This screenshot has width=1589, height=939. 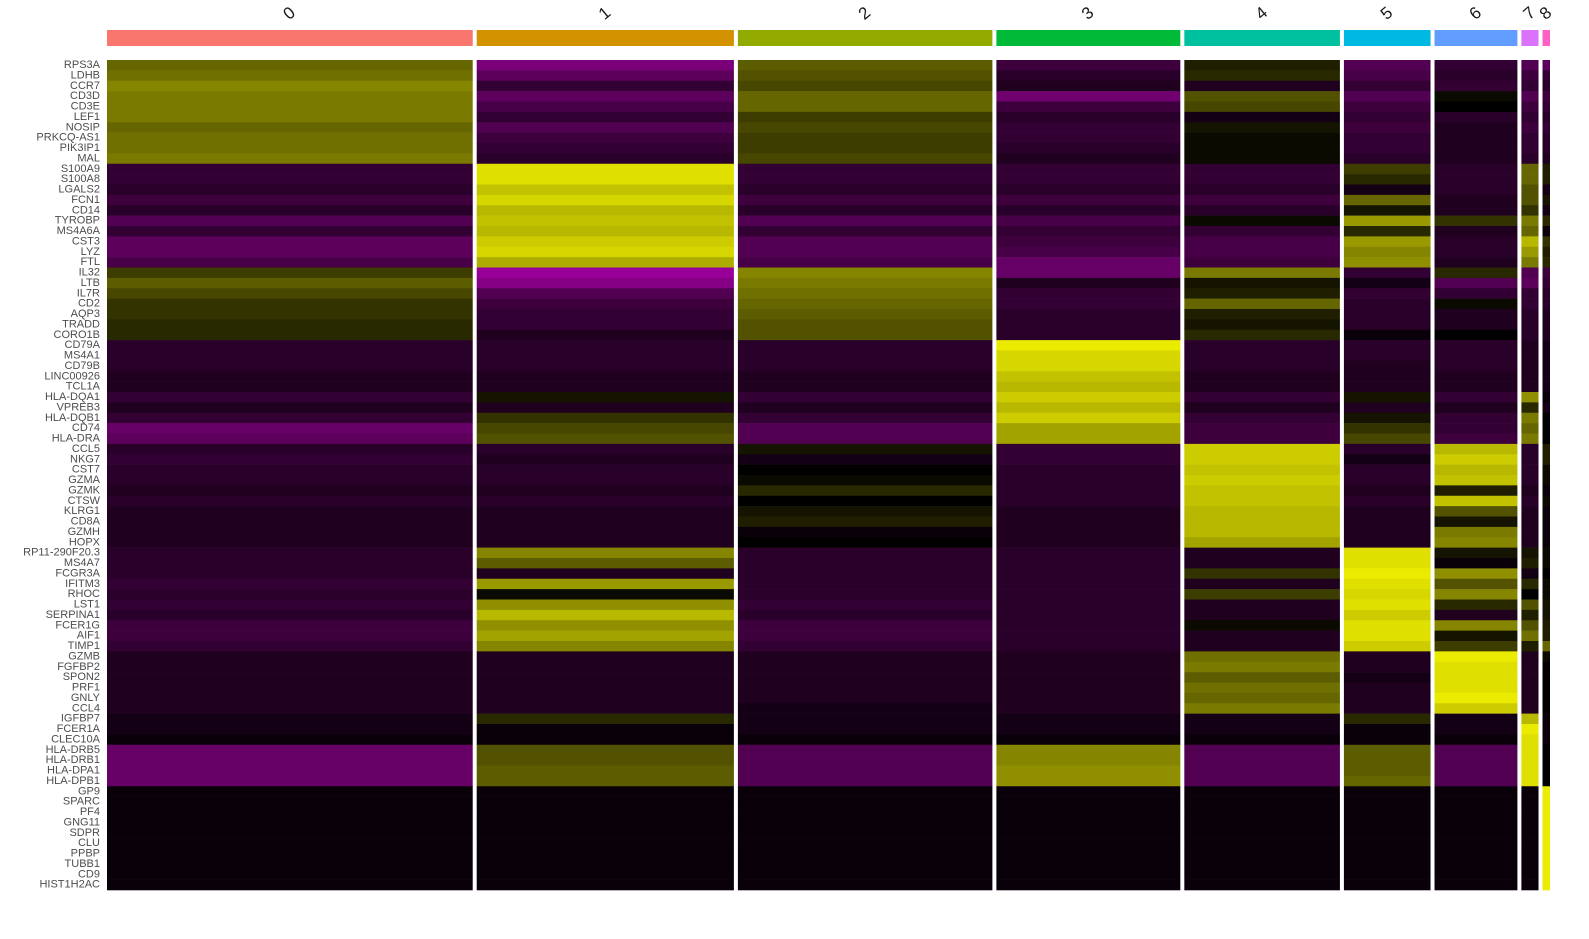 What do you see at coordinates (86, 698) in the screenshot?
I see `gene-label: GNLY` at bounding box center [86, 698].